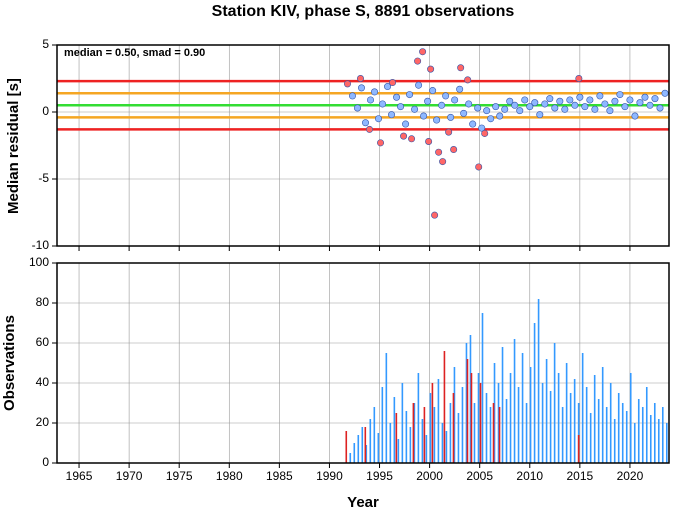 The width and height of the screenshot is (677, 511). Describe the element at coordinates (363, 502) in the screenshot. I see `x-axis-label: Year` at that location.